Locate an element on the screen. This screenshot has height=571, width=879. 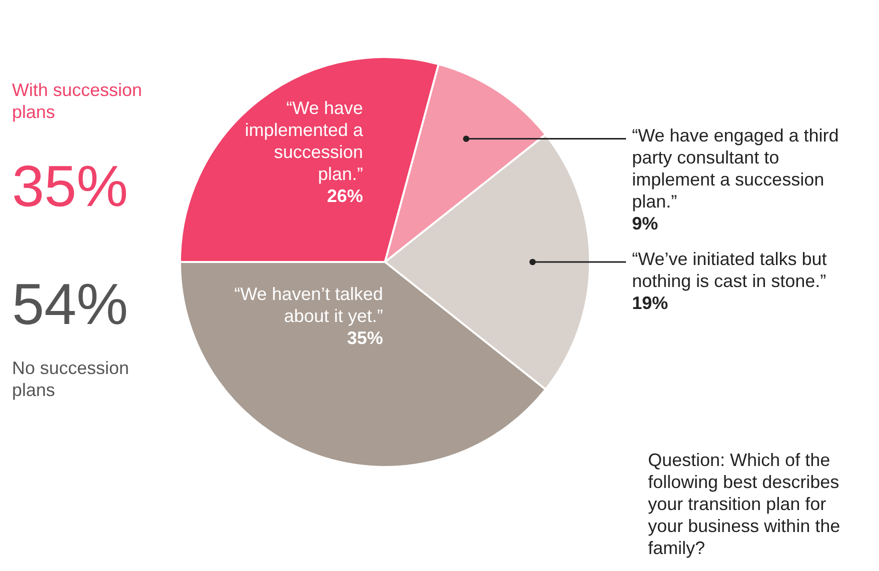
data-label: 26% is located at coordinates (344, 196).